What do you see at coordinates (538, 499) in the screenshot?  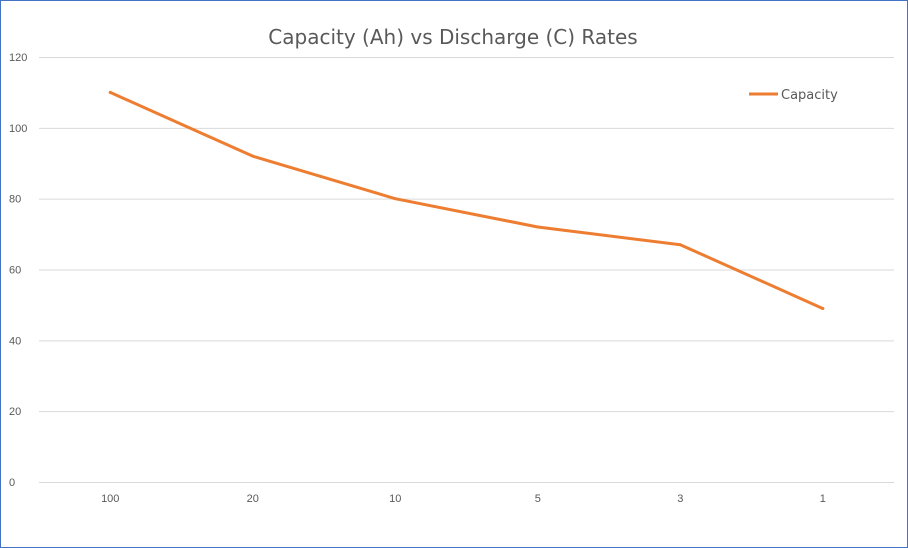 I see `x-tick-label: 5` at bounding box center [538, 499].